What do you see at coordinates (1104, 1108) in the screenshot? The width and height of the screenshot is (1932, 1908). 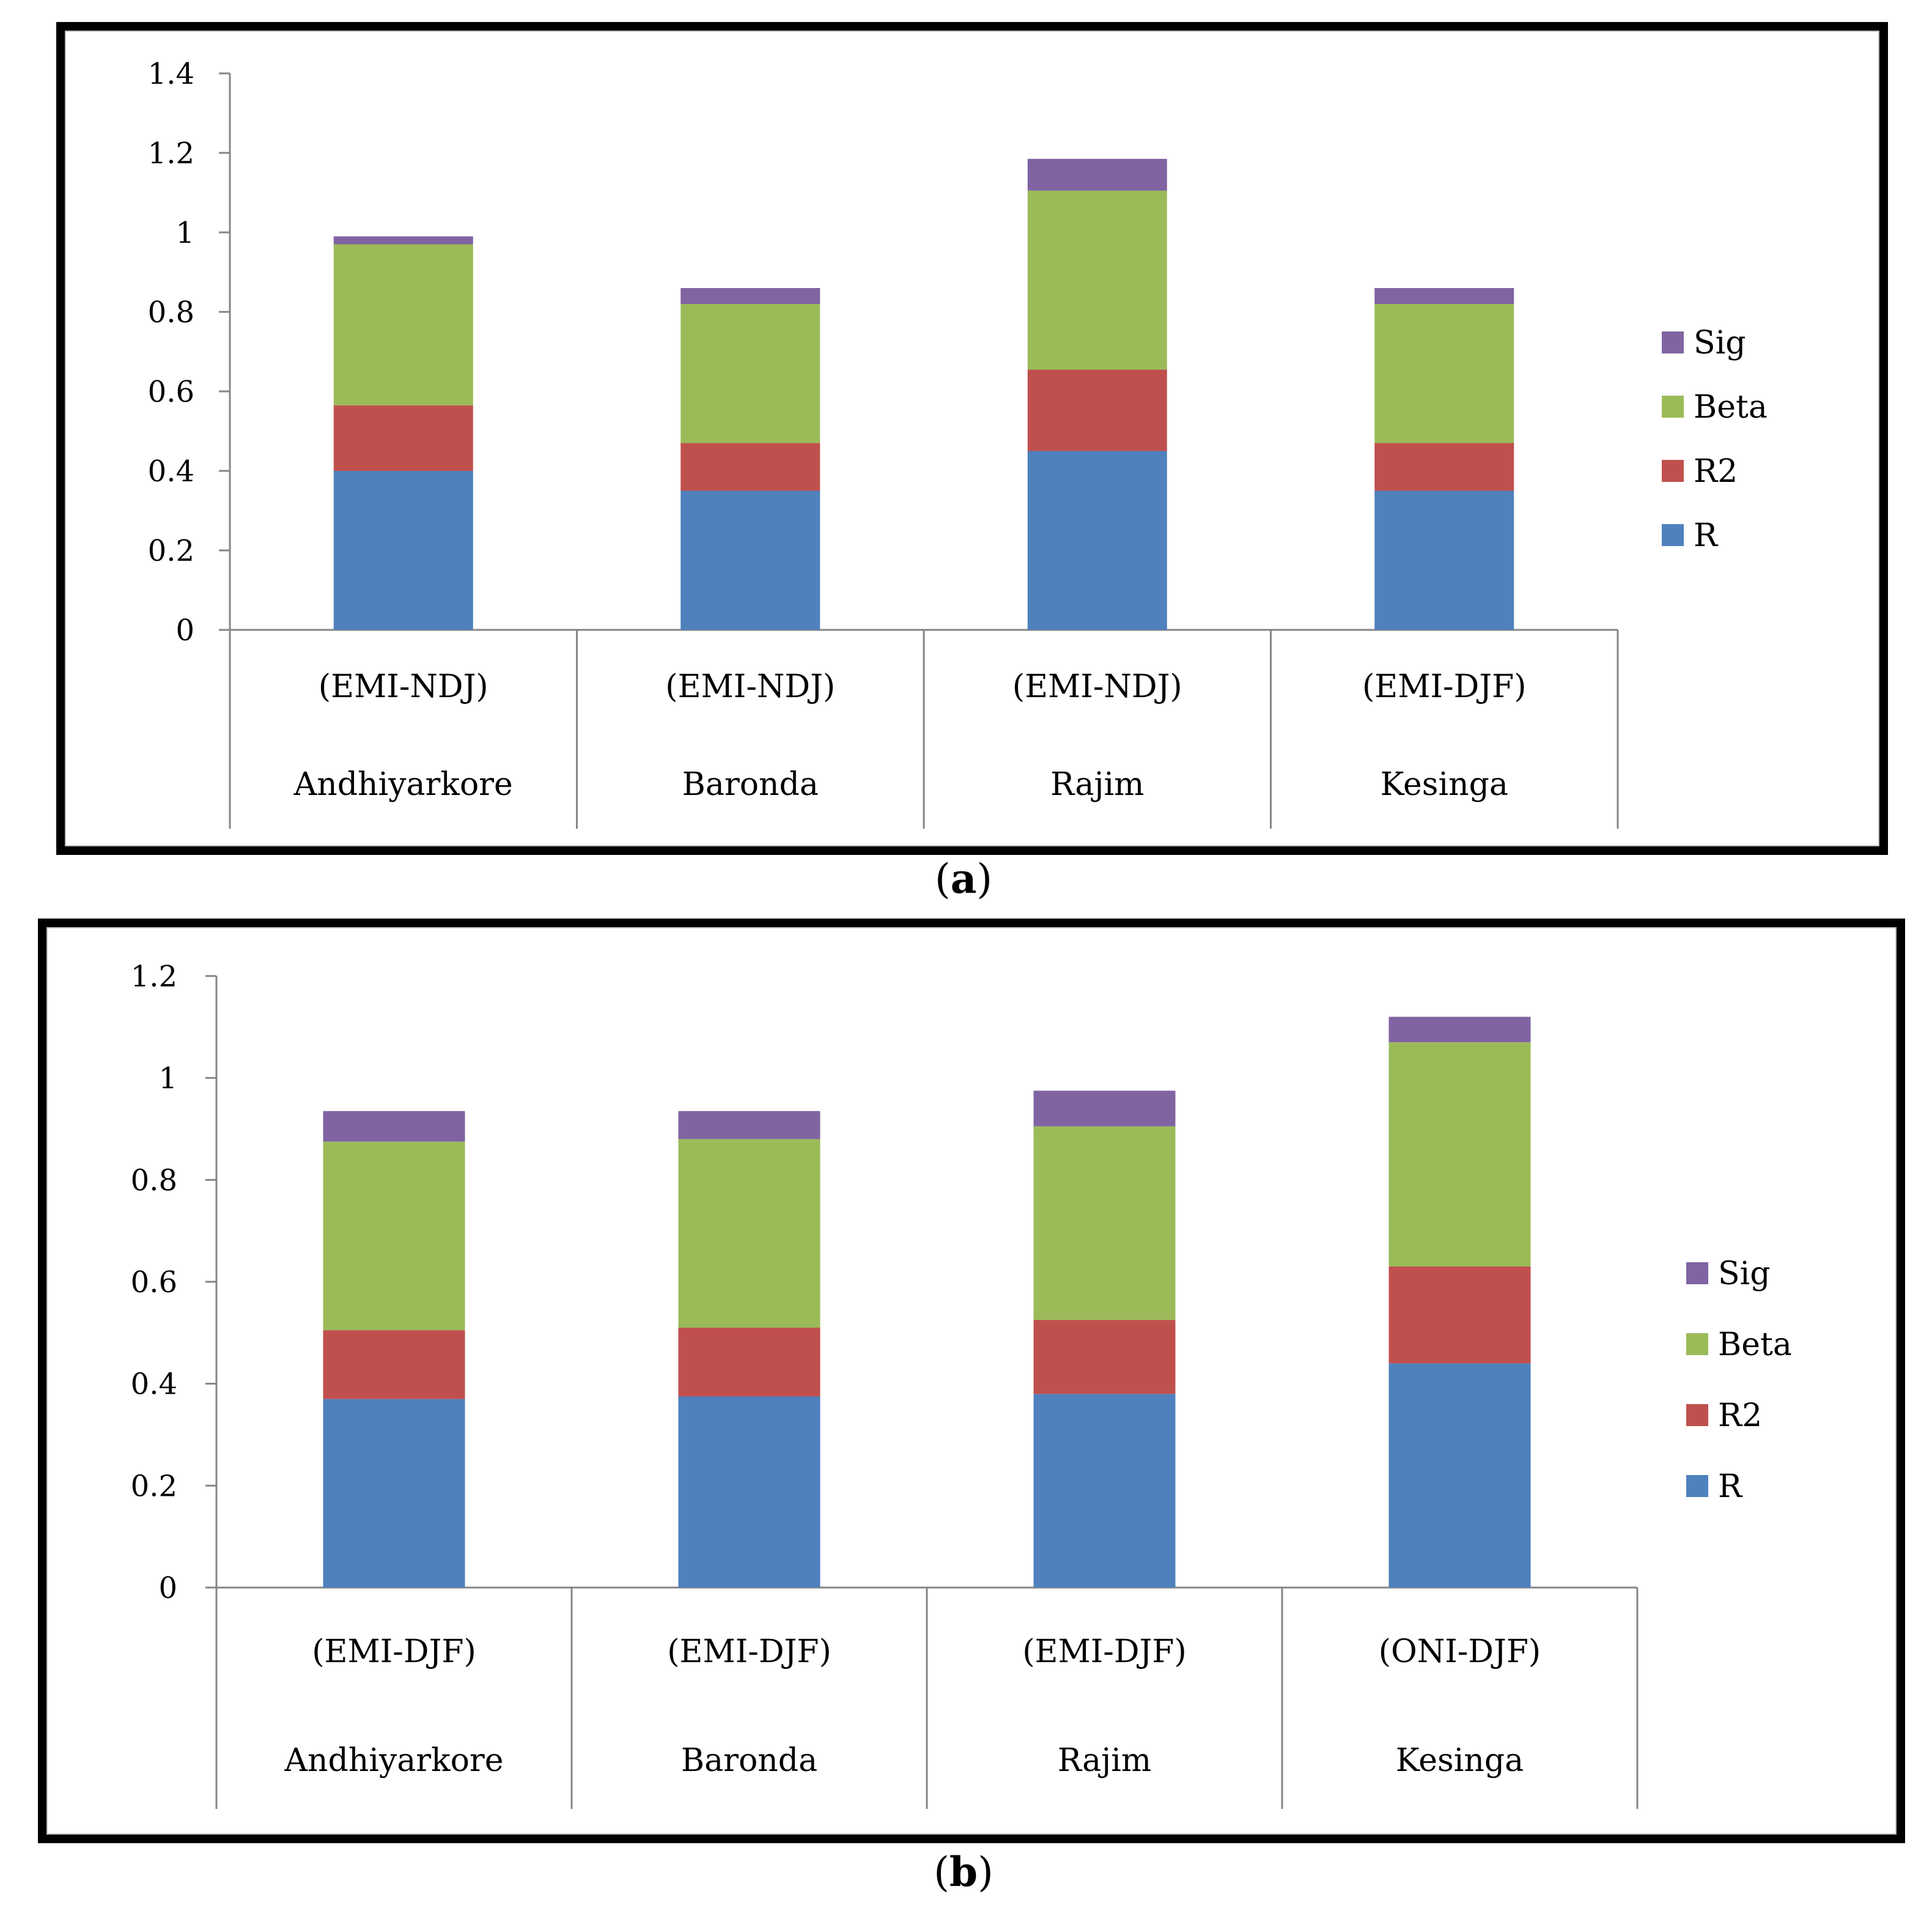 I see `chart-b-bar-sig-rajim` at bounding box center [1104, 1108].